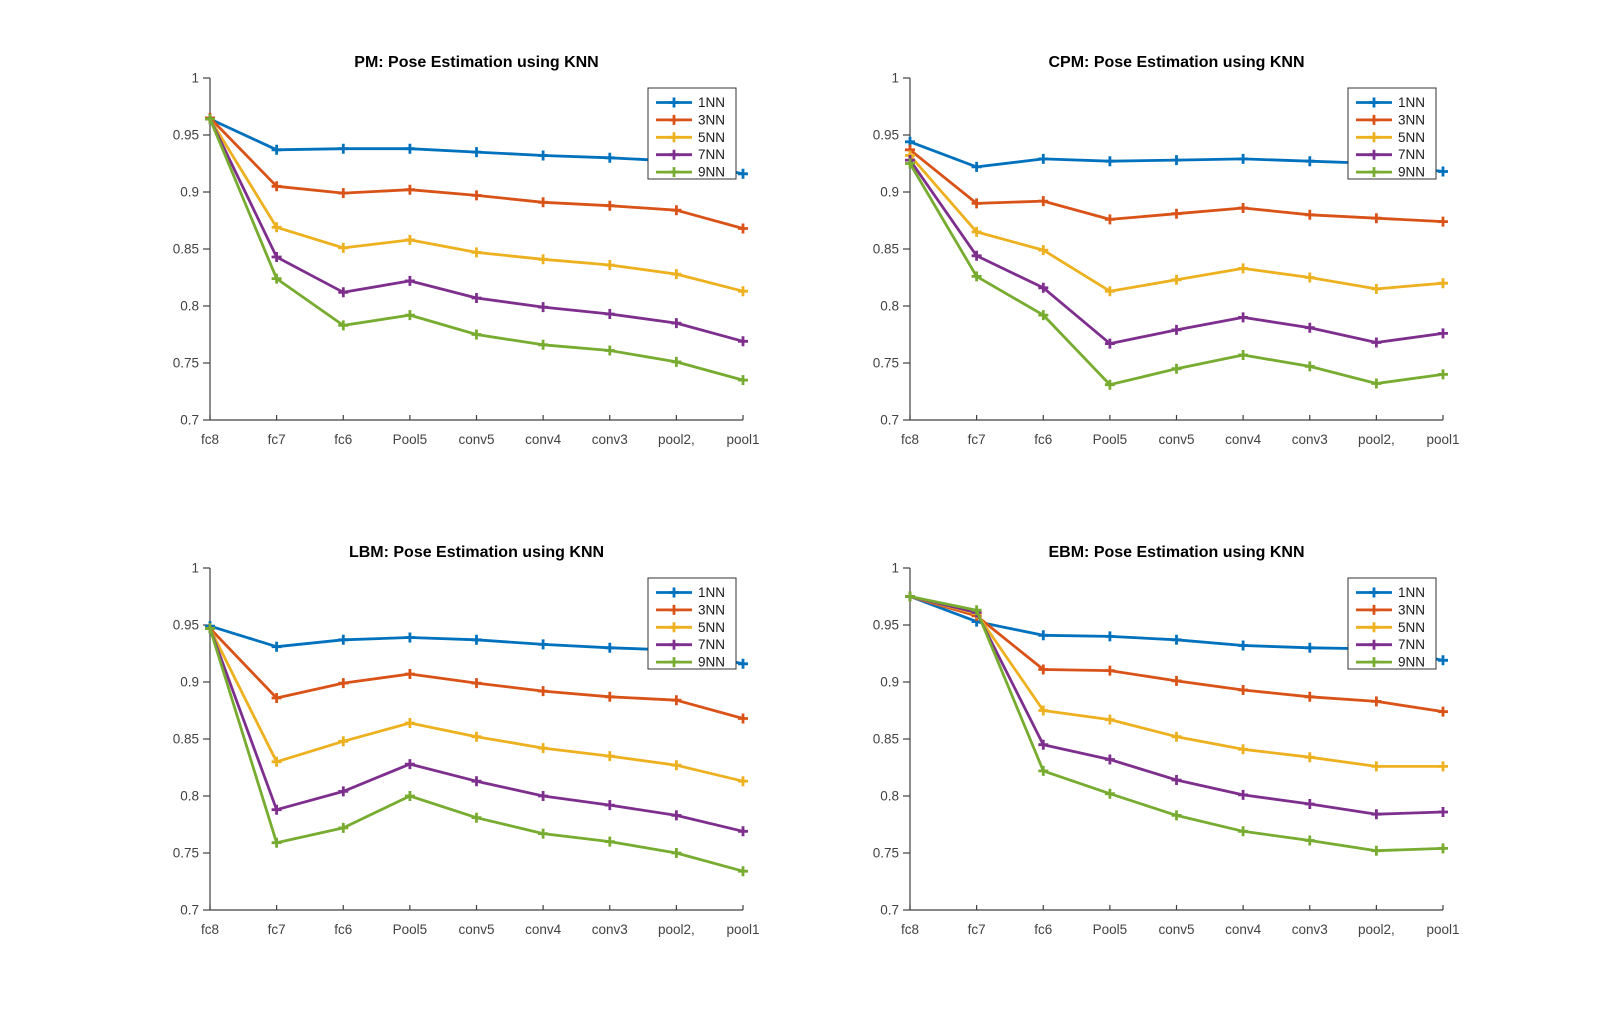 The width and height of the screenshot is (1600, 1036). What do you see at coordinates (476, 439) in the screenshot?
I see `x-tick-label: conv5` at bounding box center [476, 439].